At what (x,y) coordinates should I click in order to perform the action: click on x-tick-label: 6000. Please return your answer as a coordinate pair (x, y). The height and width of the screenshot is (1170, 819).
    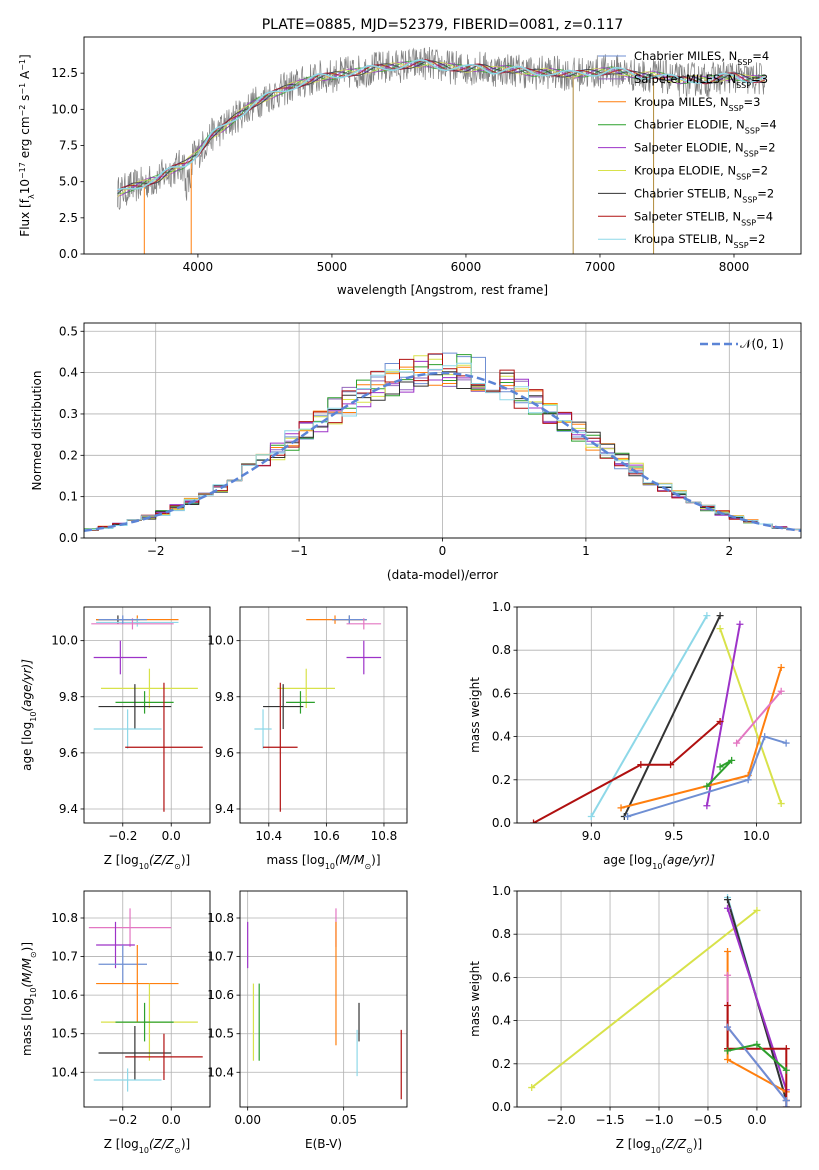
    Looking at the image, I should click on (466, 267).